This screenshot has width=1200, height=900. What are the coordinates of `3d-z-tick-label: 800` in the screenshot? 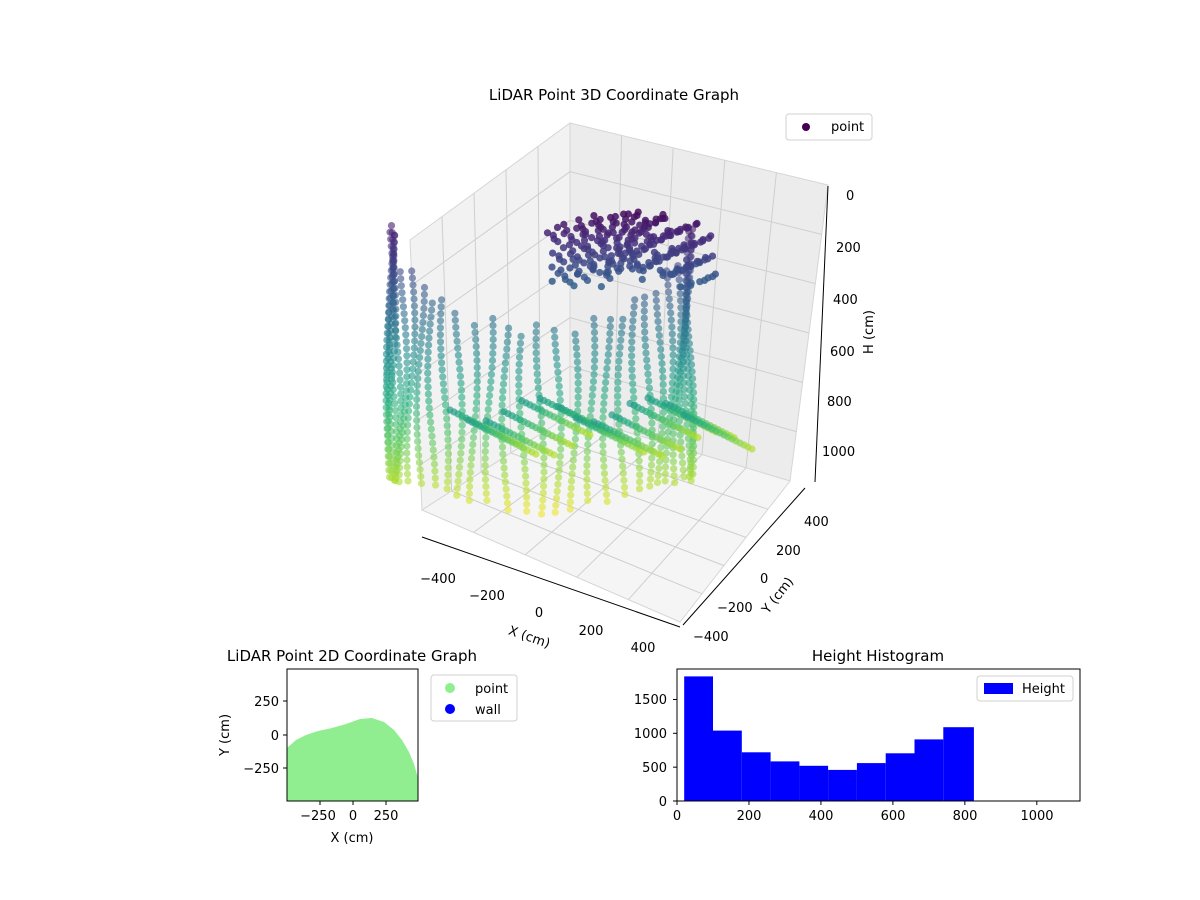 It's located at (839, 402).